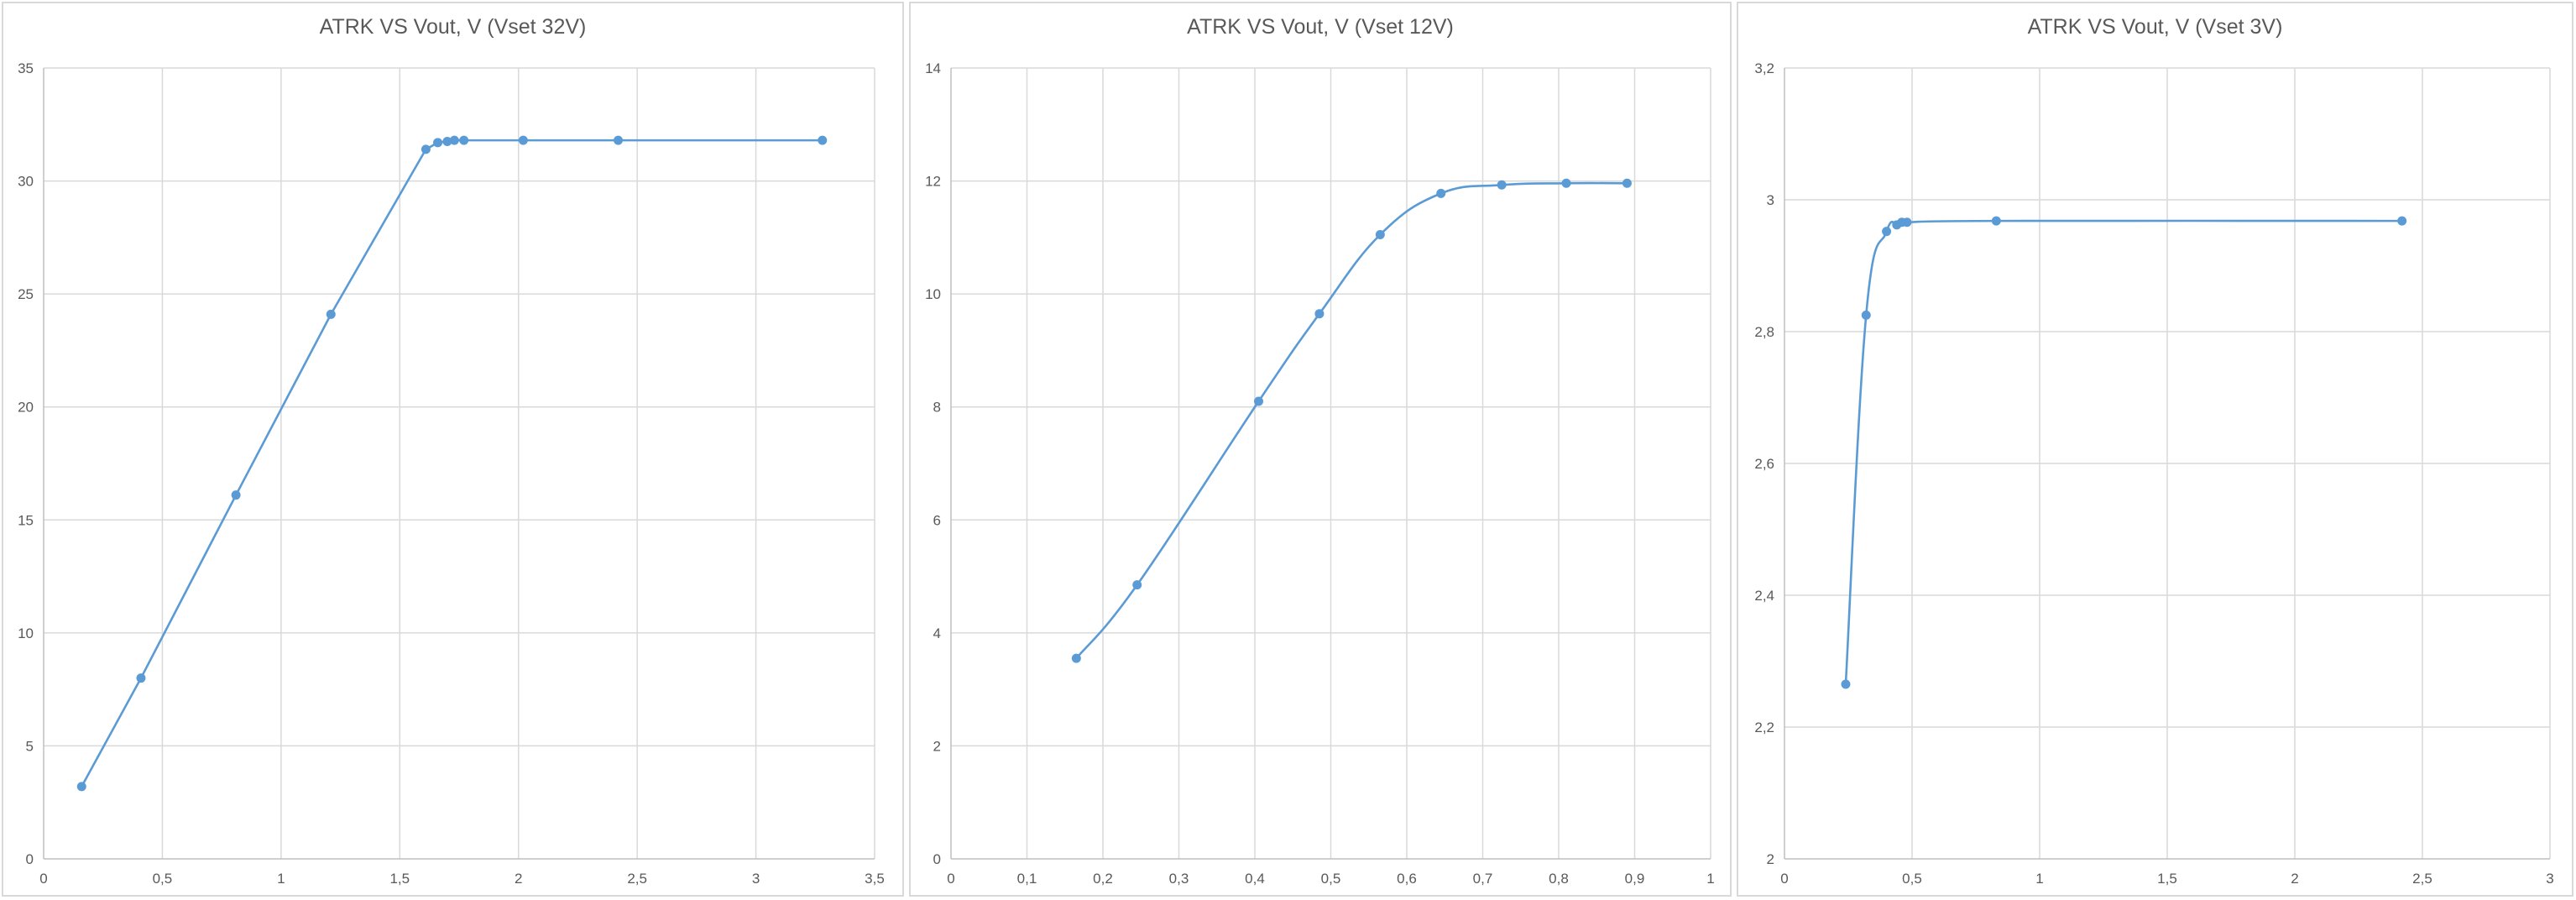 The image size is (2576, 900). I want to click on x-tick-label: 0,6, so click(1407, 879).